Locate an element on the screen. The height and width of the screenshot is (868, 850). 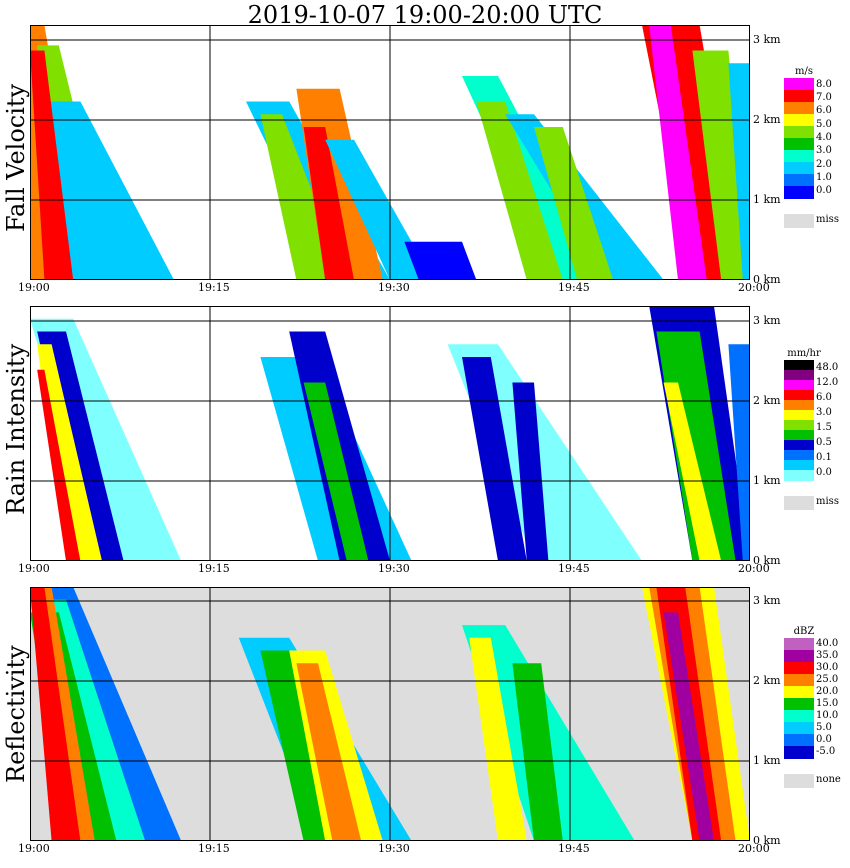
legend-label: 30.0 is located at coordinates (827, 667).